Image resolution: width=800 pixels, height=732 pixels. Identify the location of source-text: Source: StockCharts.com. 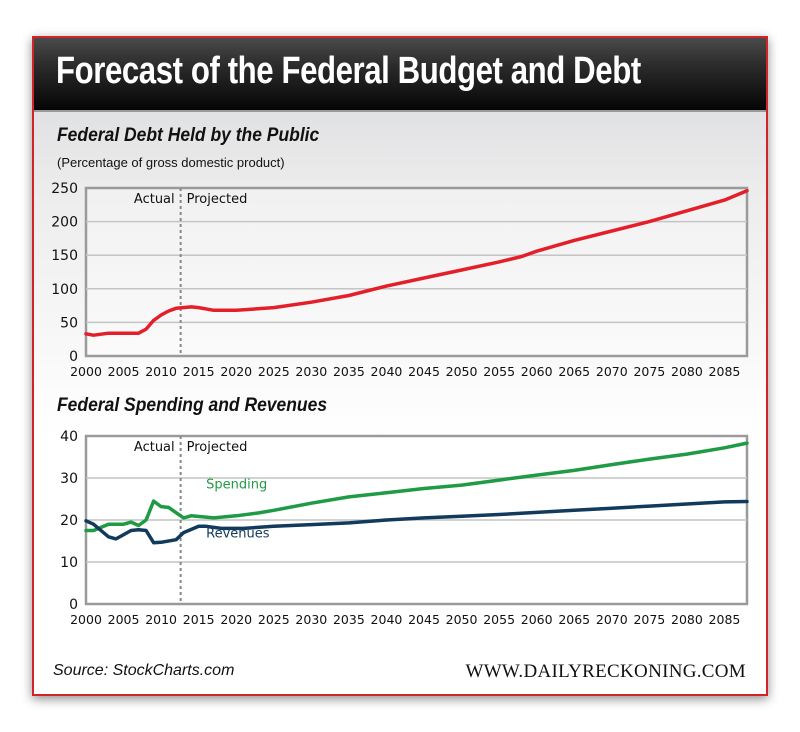
(144, 670).